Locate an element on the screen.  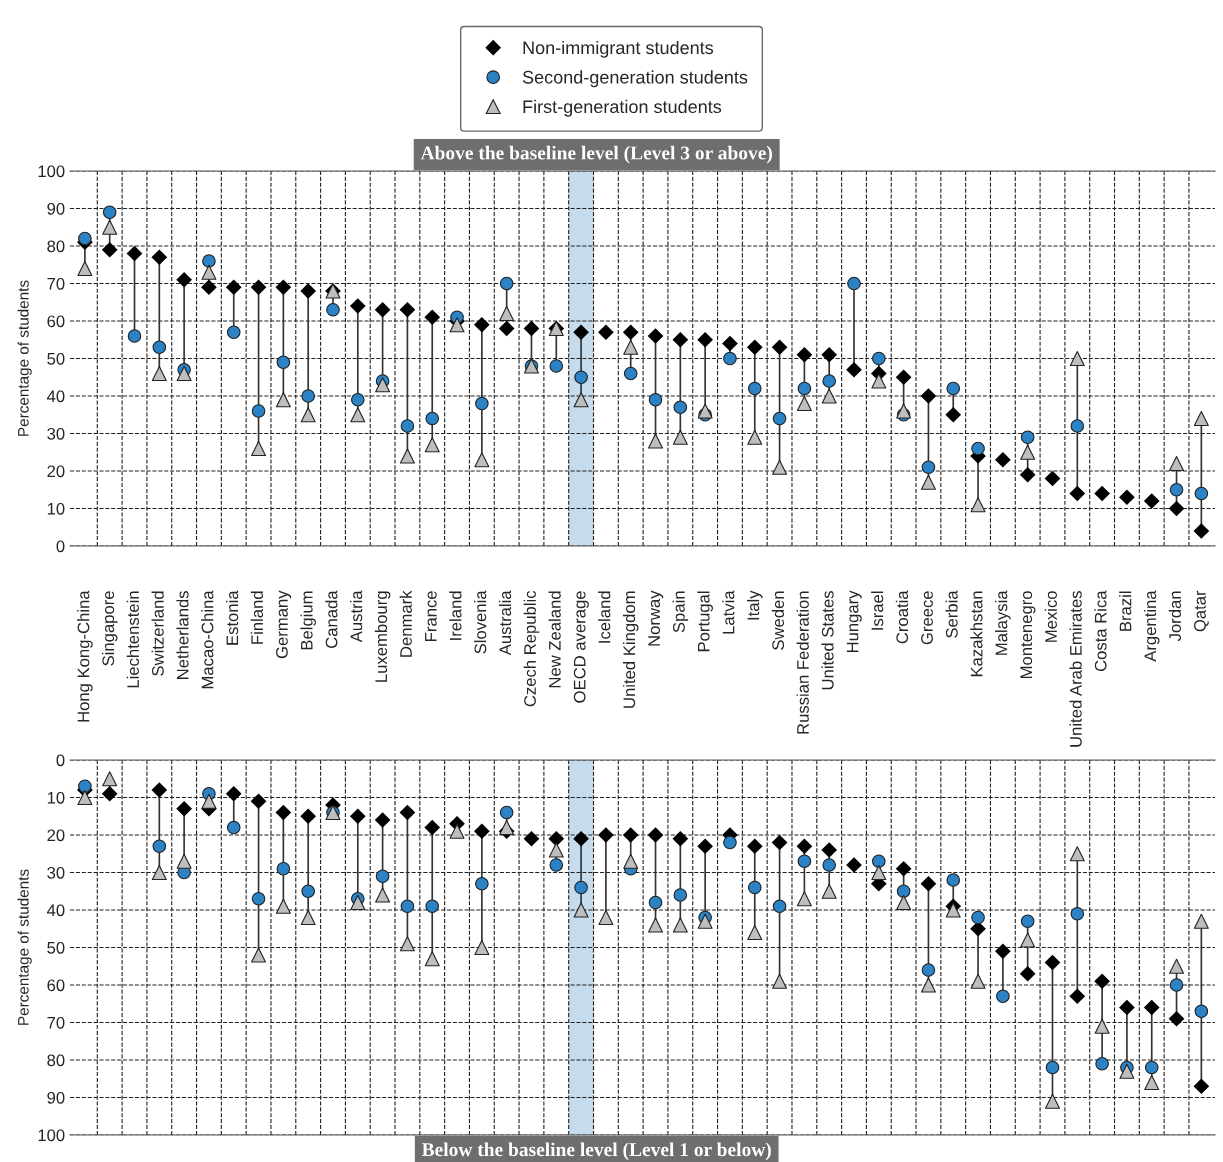
x-tick-label: Slovenia is located at coordinates (480, 622).